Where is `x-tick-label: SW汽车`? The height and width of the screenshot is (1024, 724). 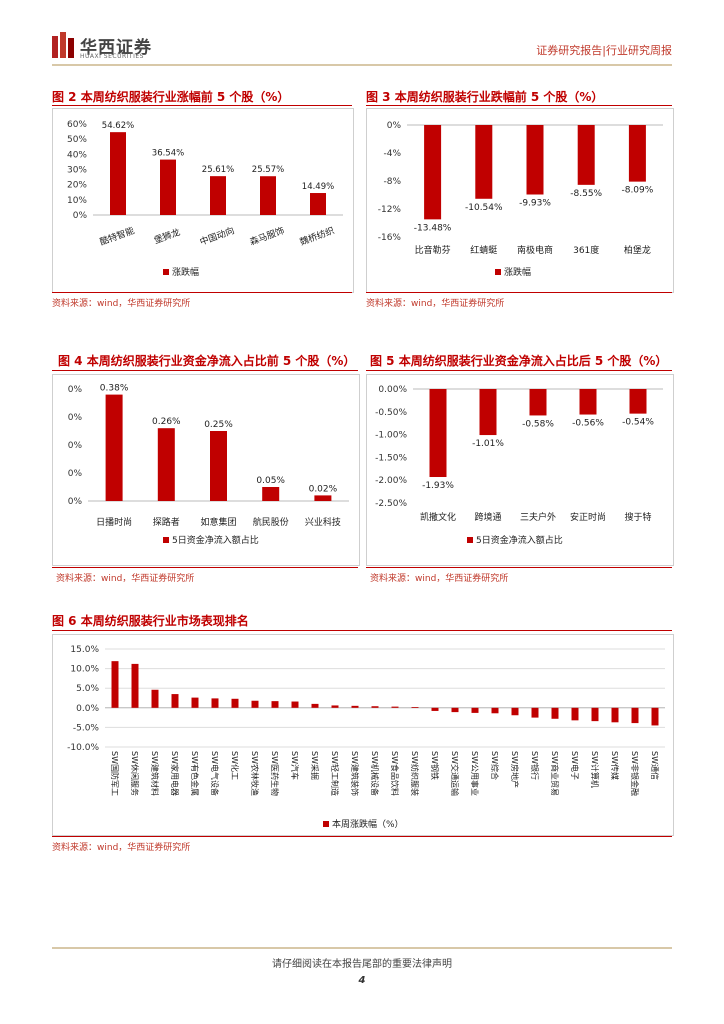 x-tick-label: SW汽车 is located at coordinates (295, 765).